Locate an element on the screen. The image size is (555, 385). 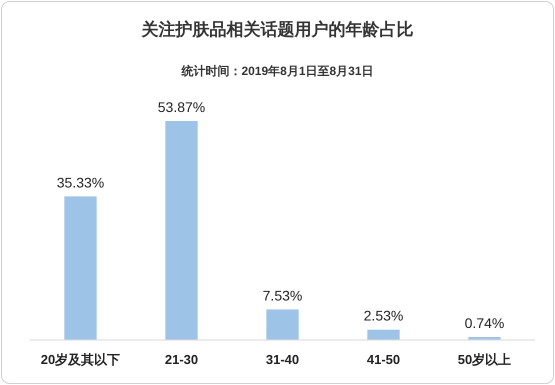
x-tick-label: 50岁以上 is located at coordinates (485, 359).